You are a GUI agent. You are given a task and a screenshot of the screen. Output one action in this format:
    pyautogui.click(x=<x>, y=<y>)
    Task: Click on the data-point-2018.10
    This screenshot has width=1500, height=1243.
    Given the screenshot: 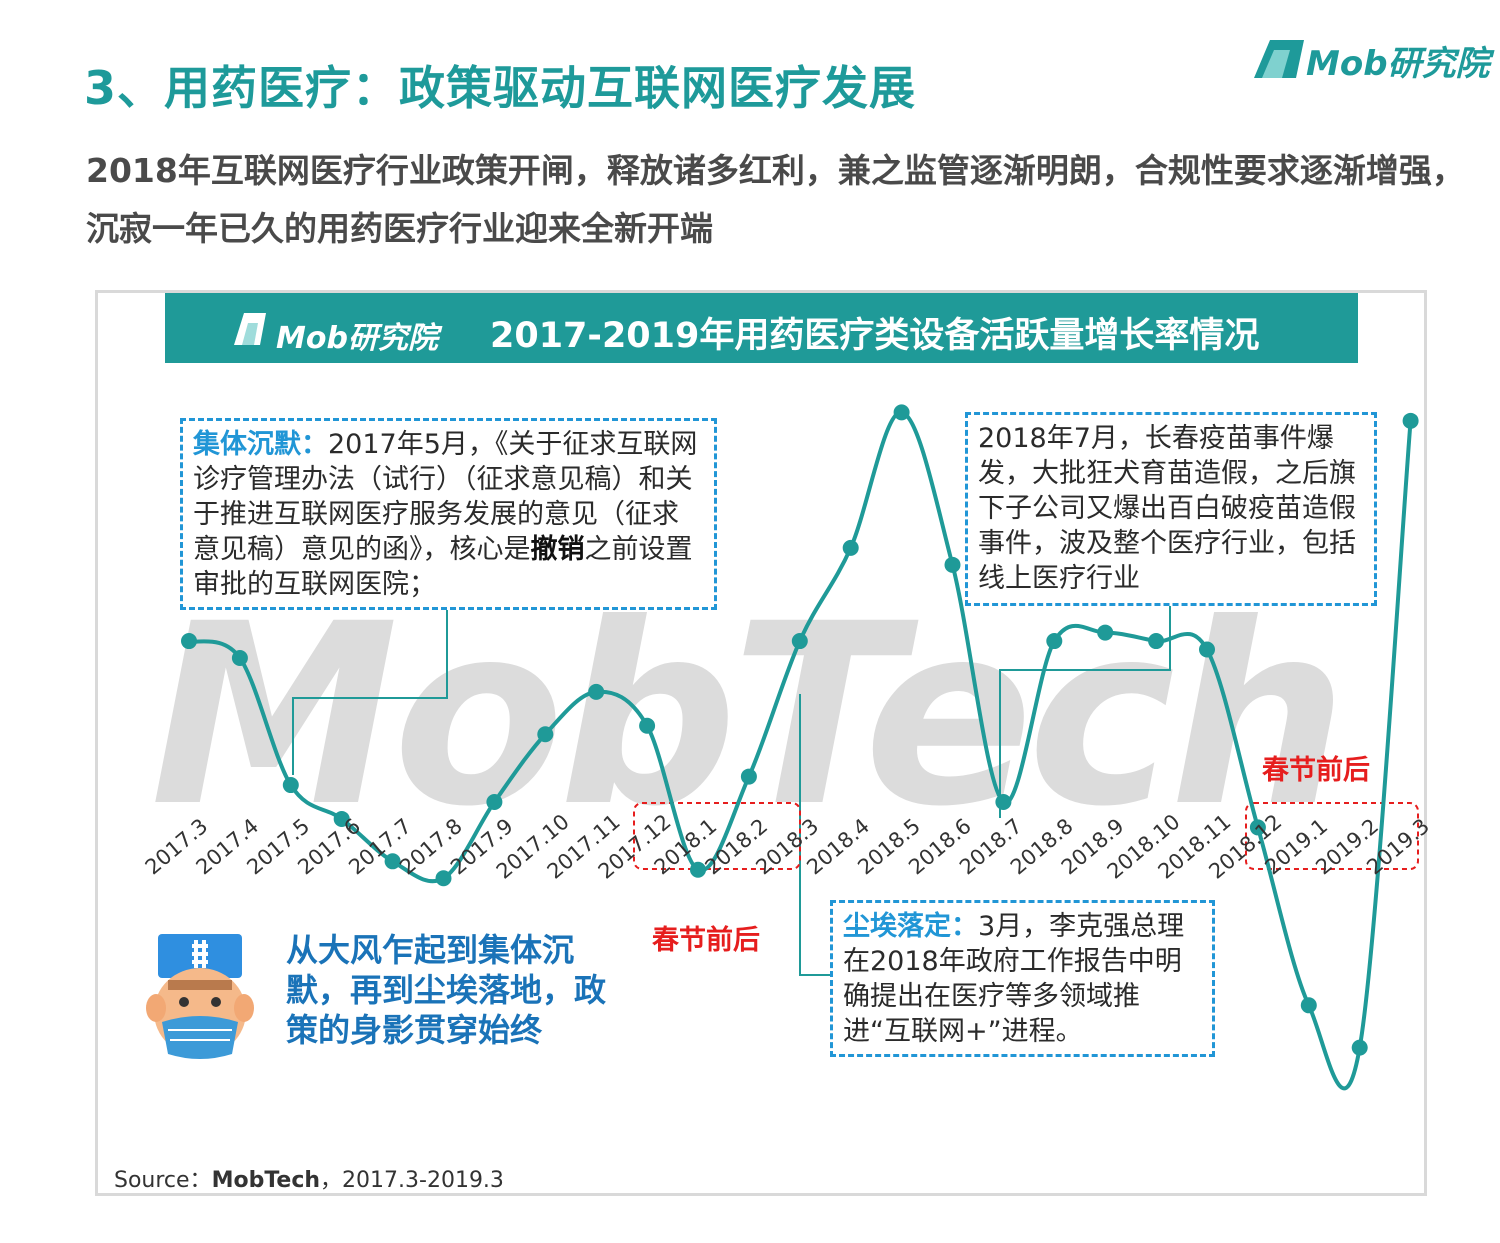 What is the action you would take?
    pyautogui.click(x=1156, y=641)
    